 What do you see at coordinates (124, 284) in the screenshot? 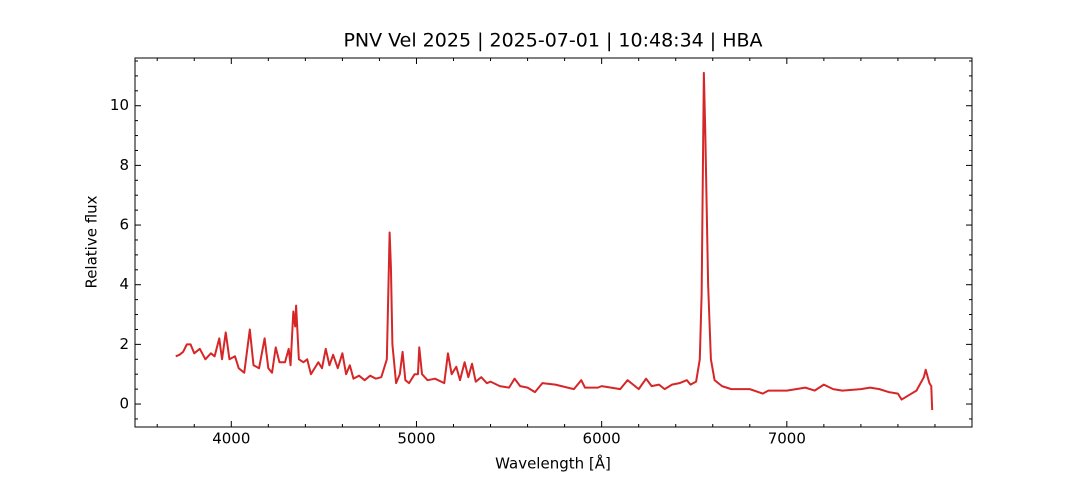
I see `y-tick-label: 4` at bounding box center [124, 284].